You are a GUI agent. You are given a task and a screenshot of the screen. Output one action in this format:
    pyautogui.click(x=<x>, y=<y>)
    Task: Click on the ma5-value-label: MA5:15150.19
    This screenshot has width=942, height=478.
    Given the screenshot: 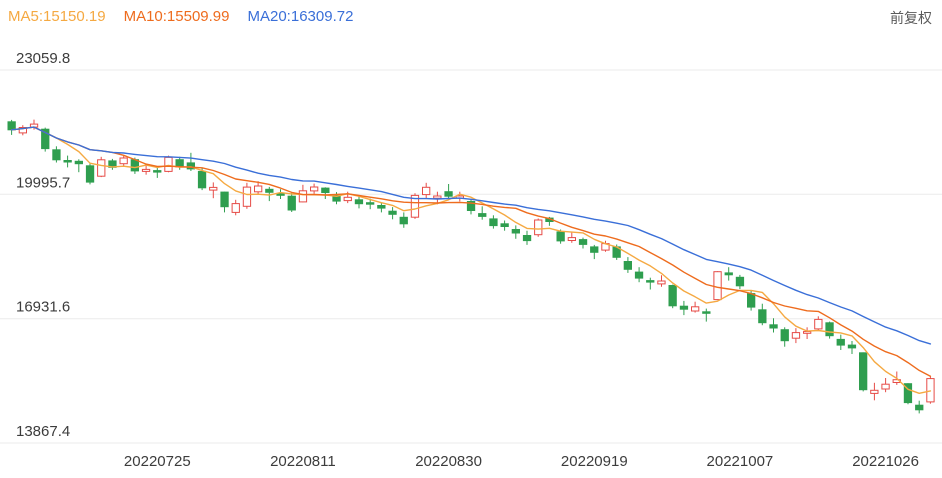 What is the action you would take?
    pyautogui.click(x=57, y=16)
    